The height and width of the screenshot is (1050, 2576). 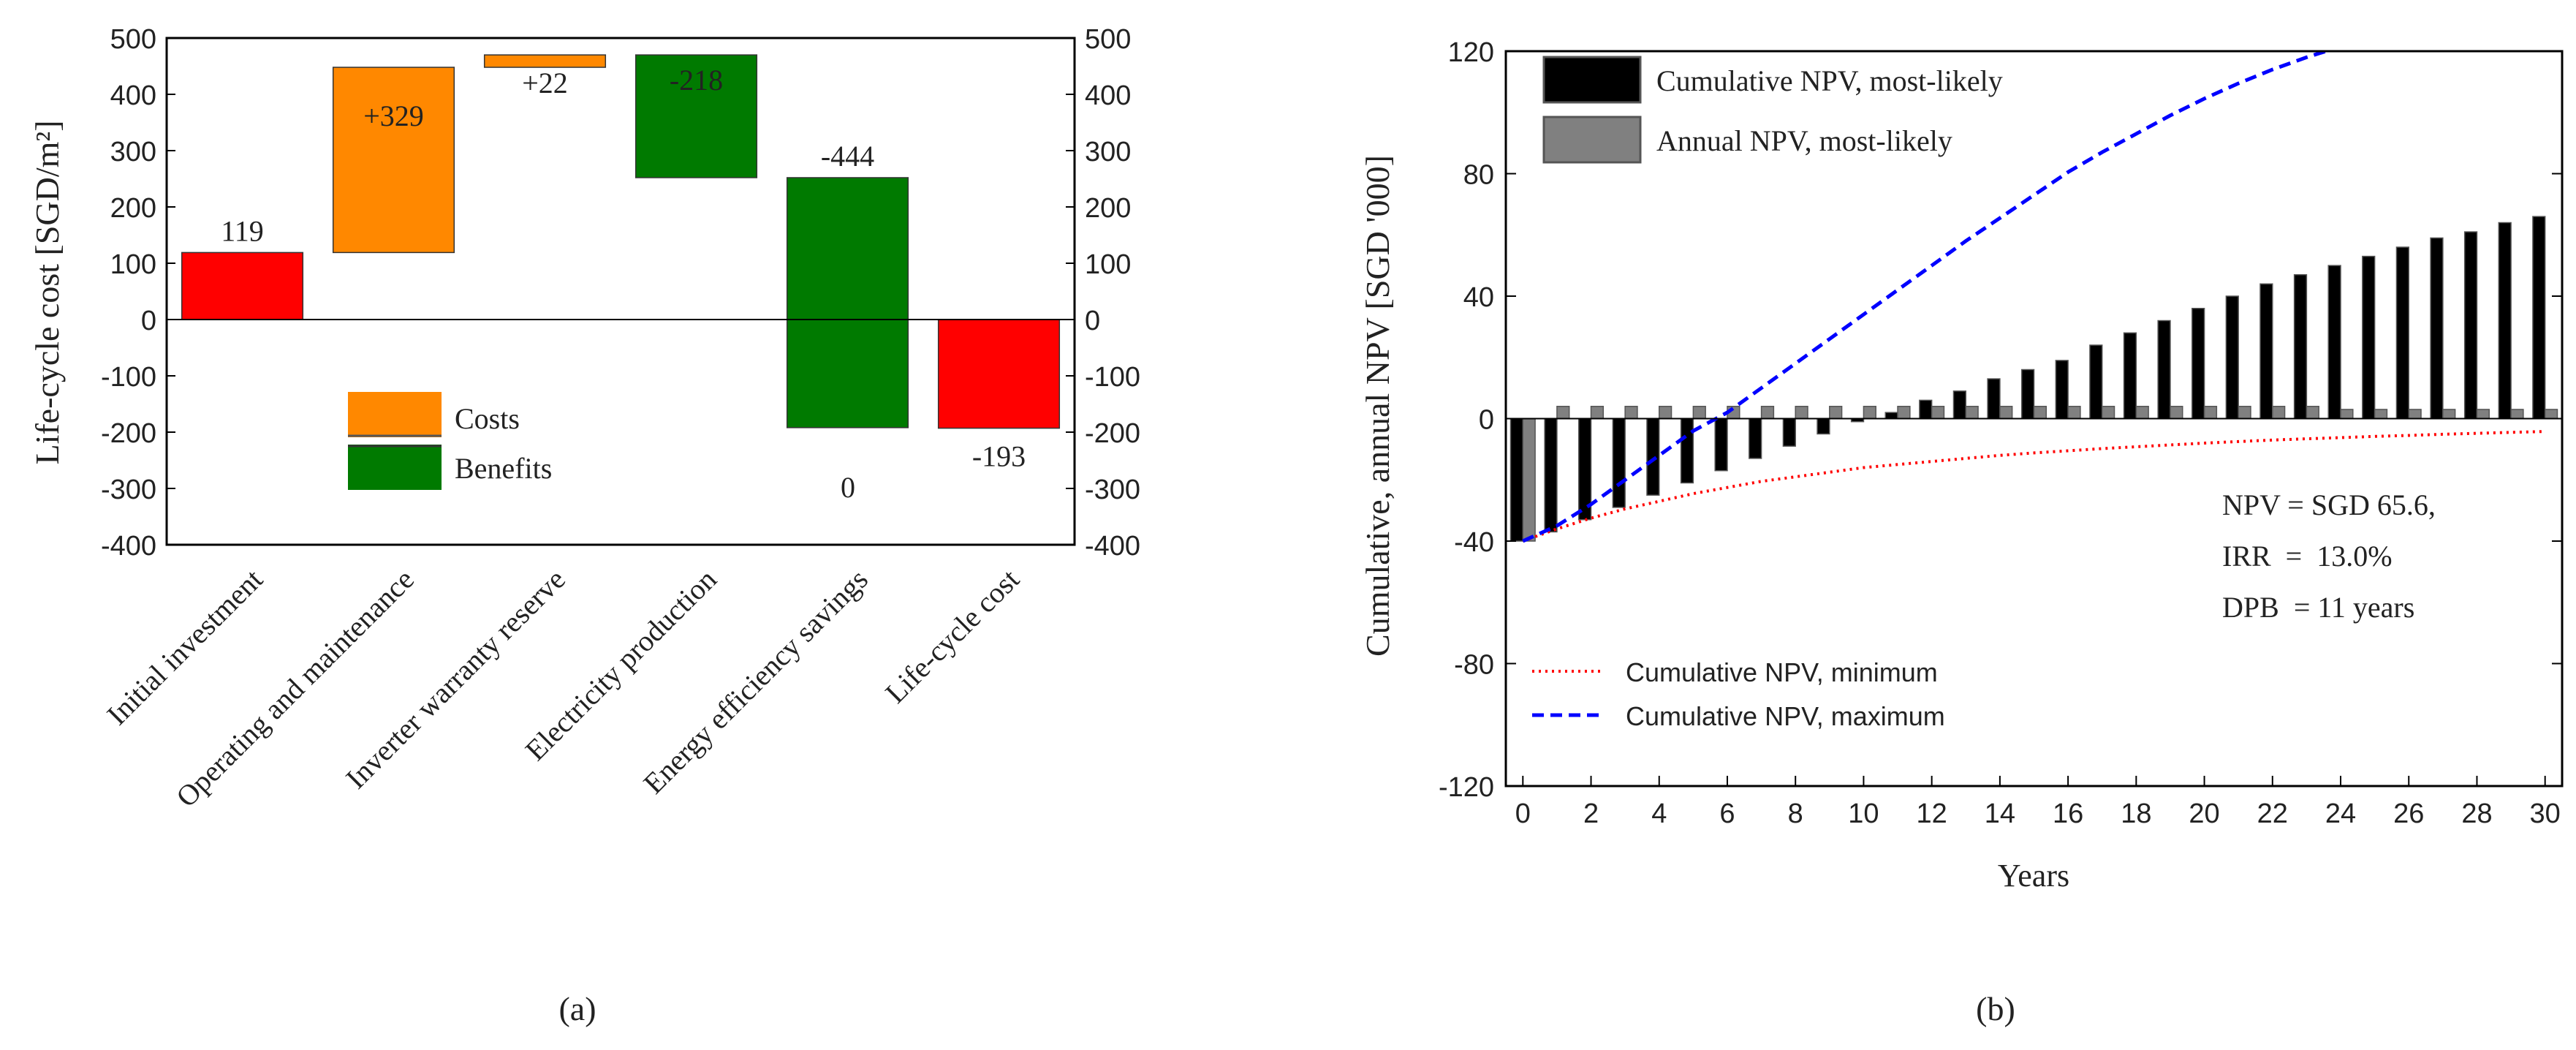 I want to click on x-tick-label: 0, so click(x=1523, y=813).